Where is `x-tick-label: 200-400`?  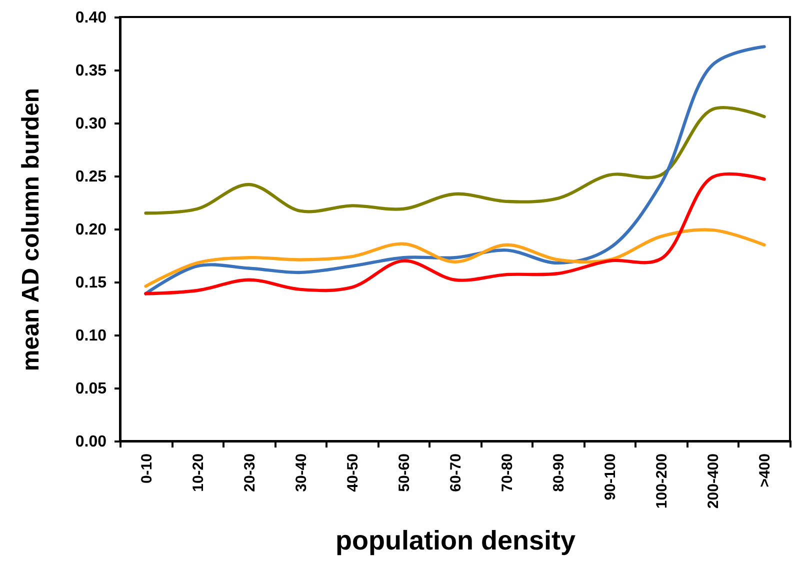
x-tick-label: 200-400 is located at coordinates (713, 481).